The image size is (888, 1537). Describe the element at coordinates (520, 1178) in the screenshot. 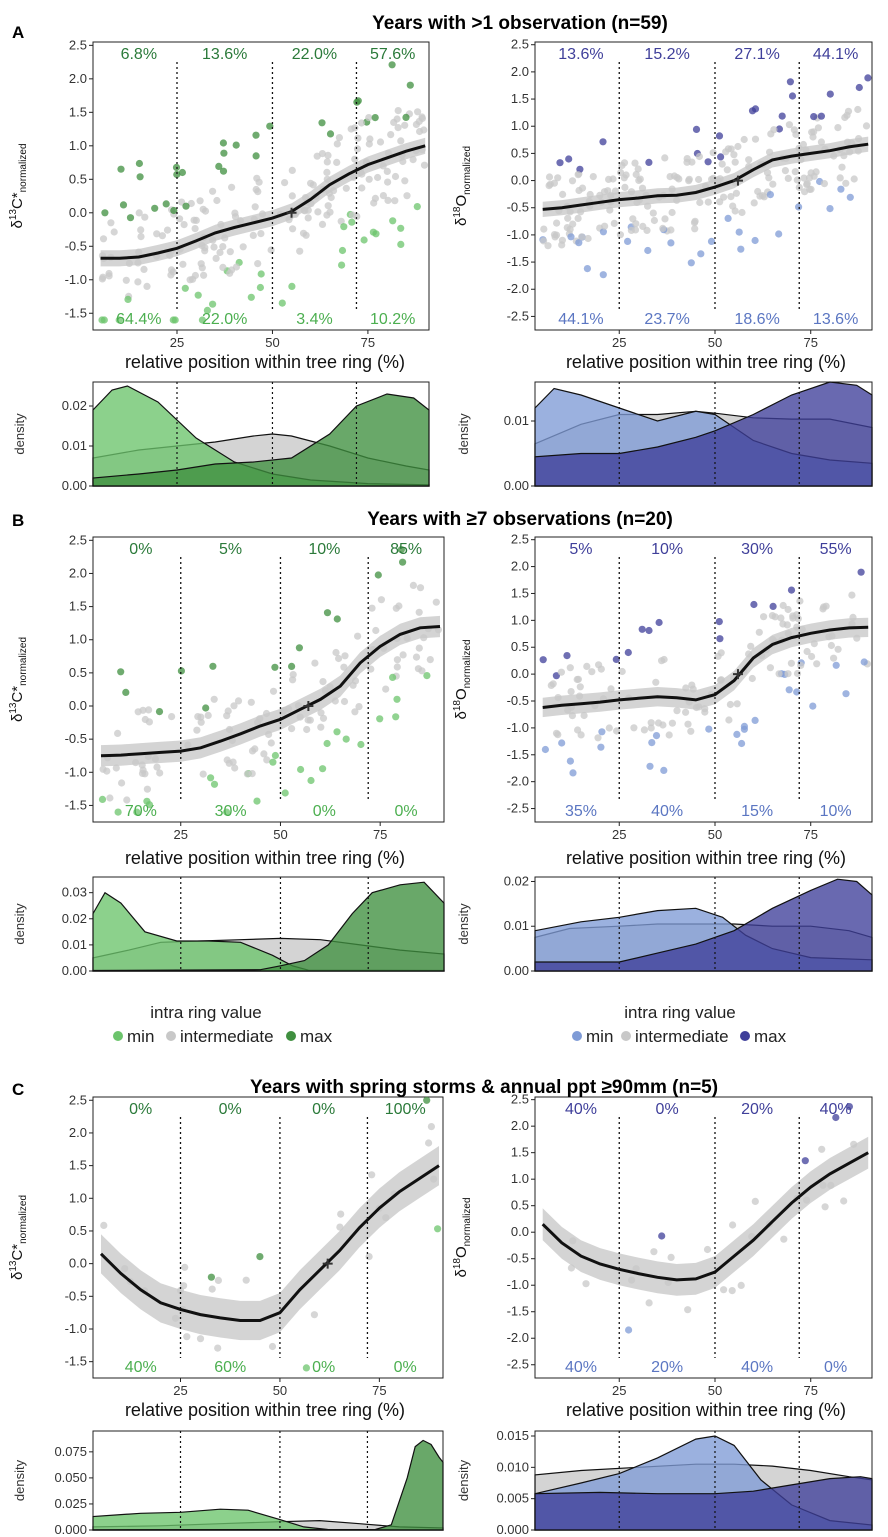

I see `ytick-label-o18: 1.0` at that location.